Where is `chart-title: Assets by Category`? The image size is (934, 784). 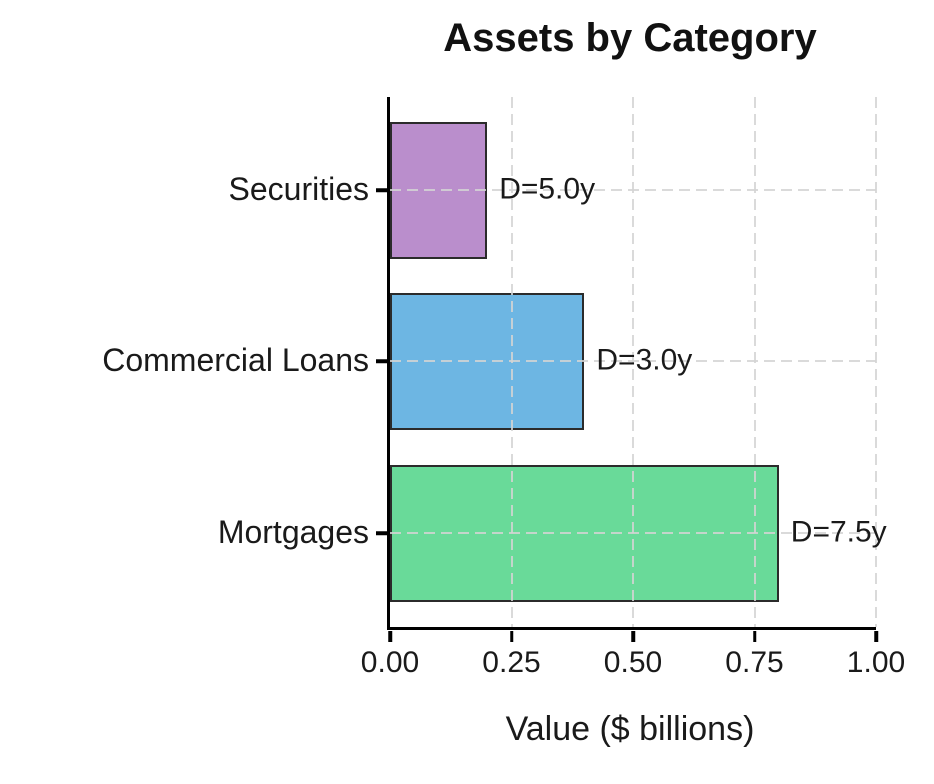
chart-title: Assets by Category is located at coordinates (630, 38).